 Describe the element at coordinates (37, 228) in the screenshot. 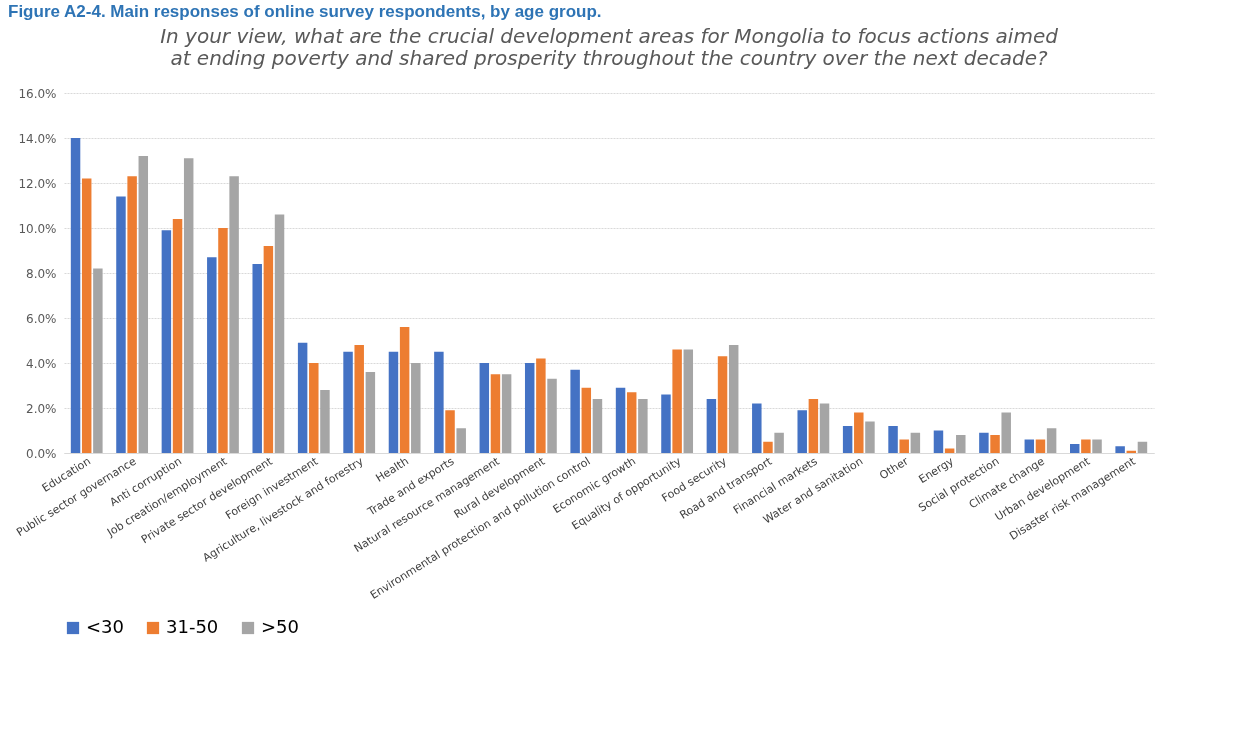

I see `y-tick-label: 10.0%` at that location.